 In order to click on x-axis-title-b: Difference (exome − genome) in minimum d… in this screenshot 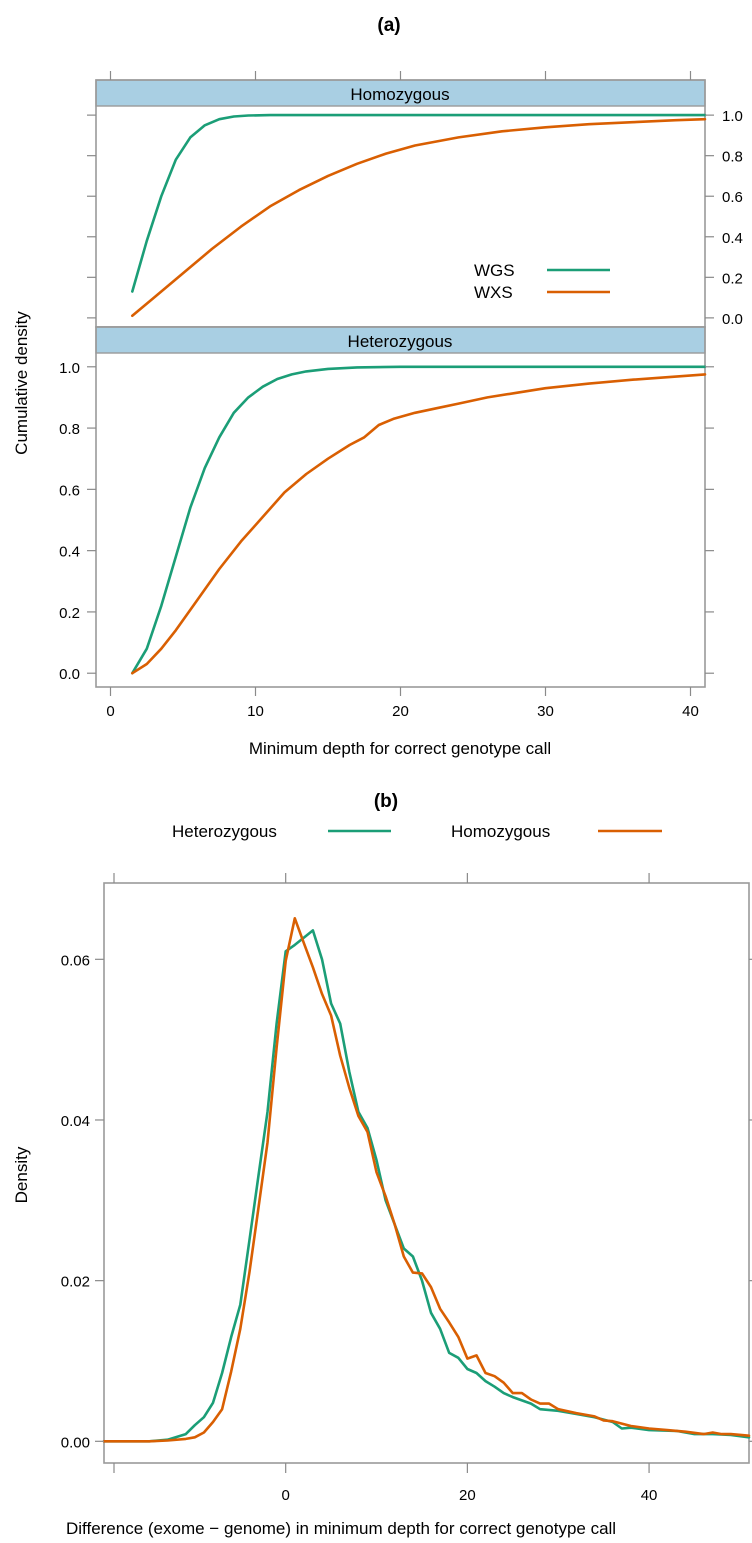, I will do `click(341, 1528)`.